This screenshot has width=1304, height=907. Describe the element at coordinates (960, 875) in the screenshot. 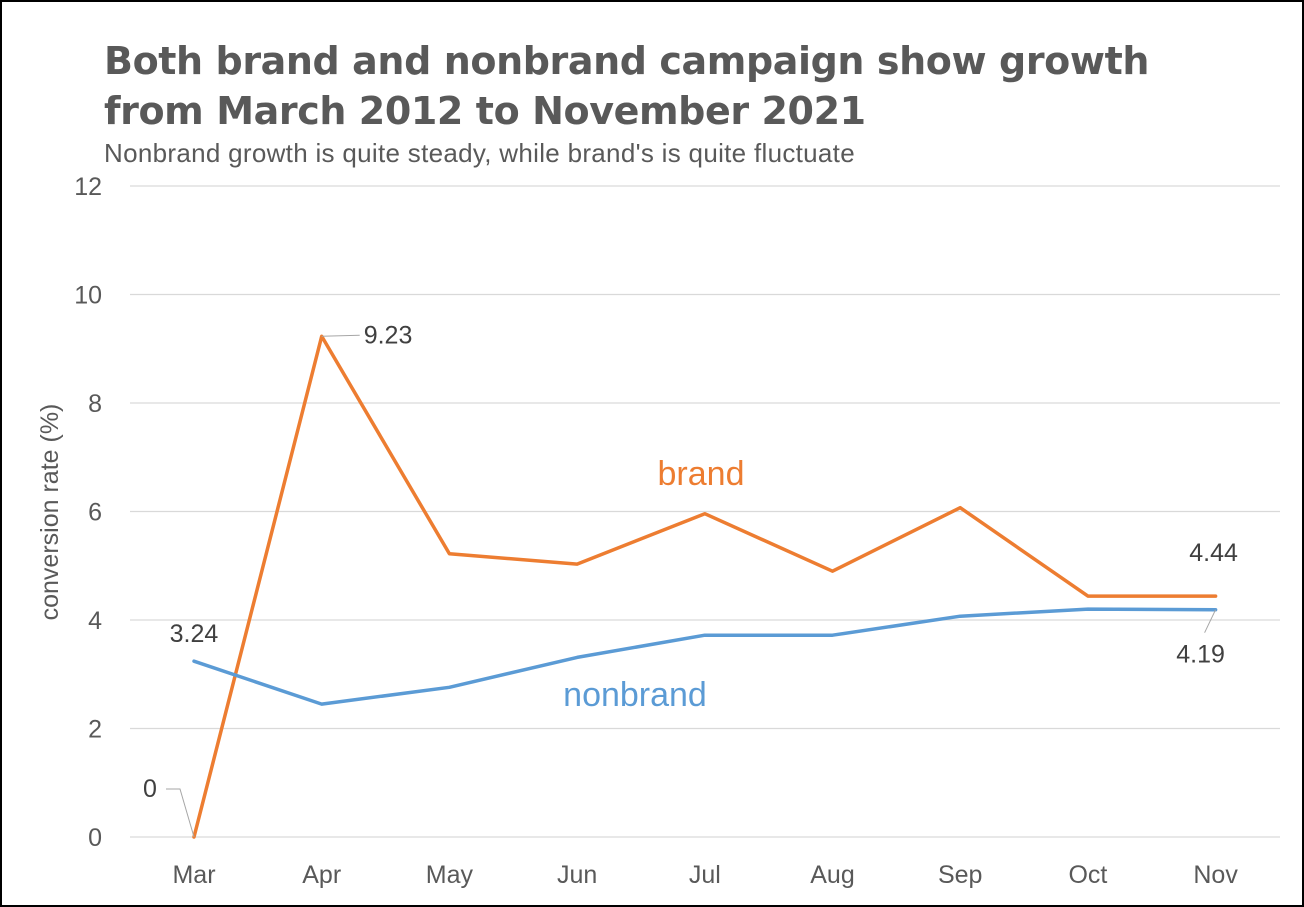

I see `x-tick-label: Sep` at that location.